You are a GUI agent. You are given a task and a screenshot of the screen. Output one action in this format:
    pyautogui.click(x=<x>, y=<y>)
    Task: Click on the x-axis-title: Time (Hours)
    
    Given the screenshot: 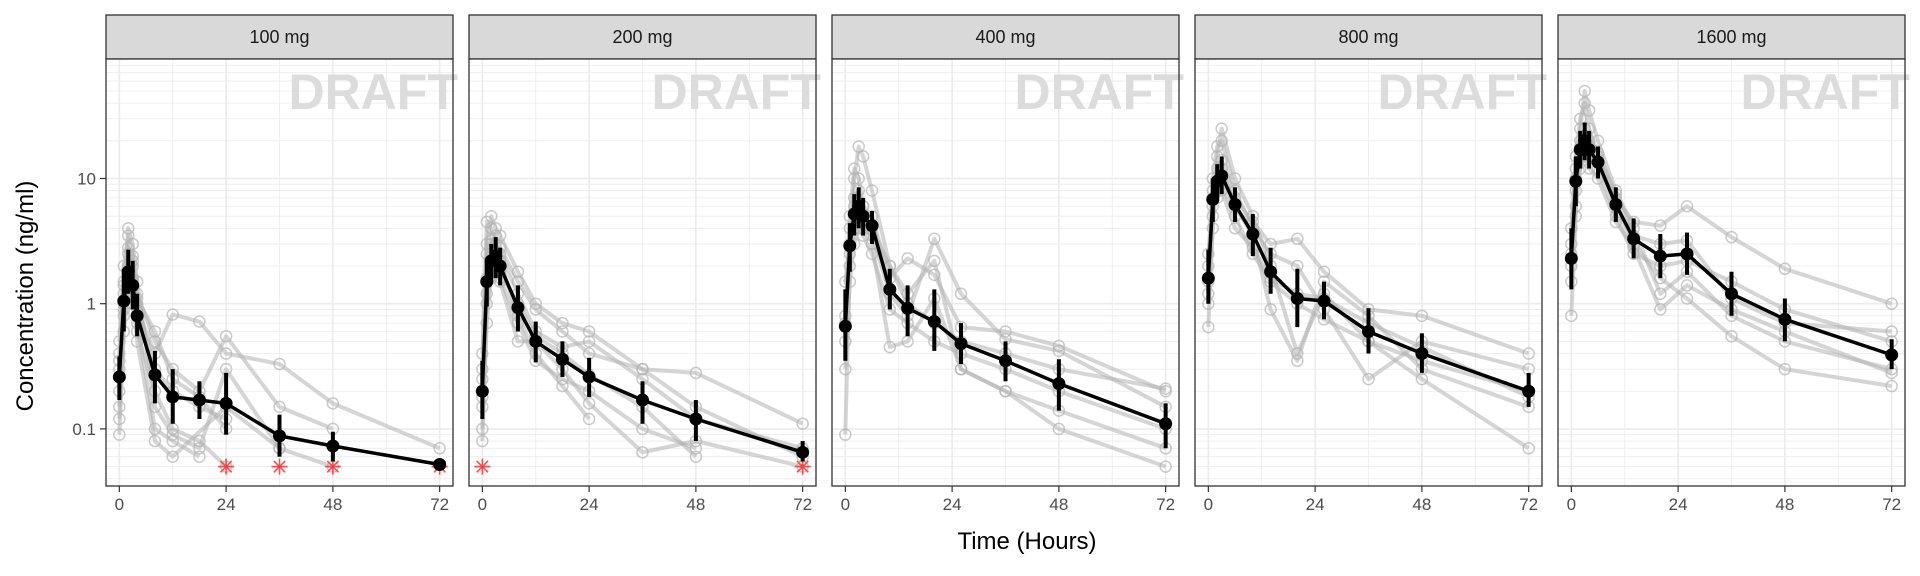 What is the action you would take?
    pyautogui.click(x=1026, y=541)
    